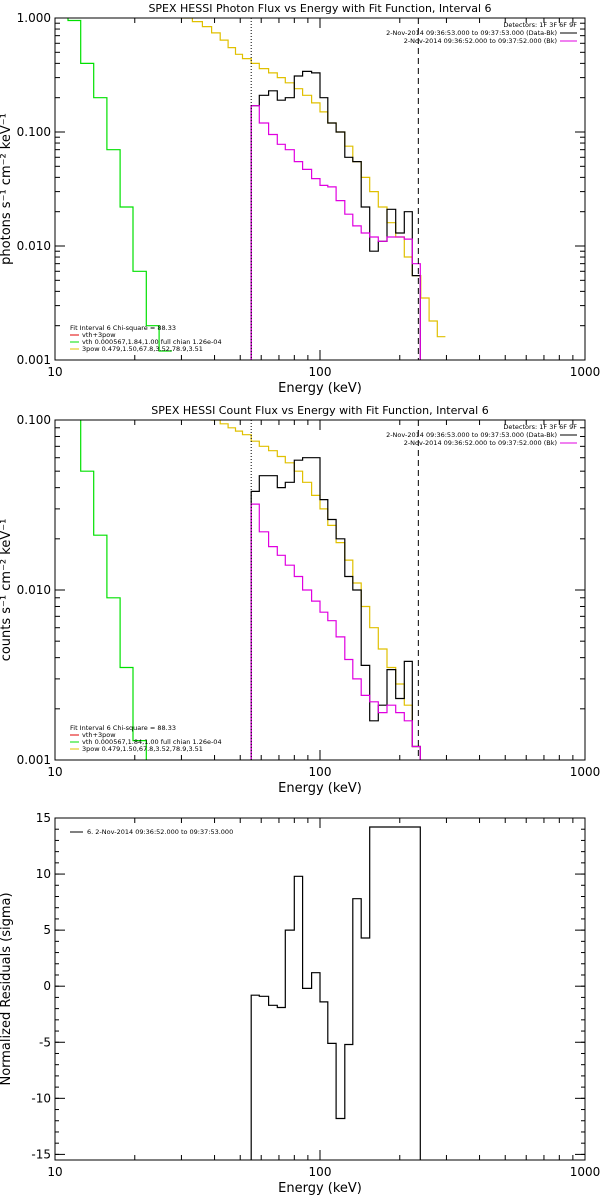 The height and width of the screenshot is (1204, 600). I want to click on y-tick-label: -10, so click(41, 1098).